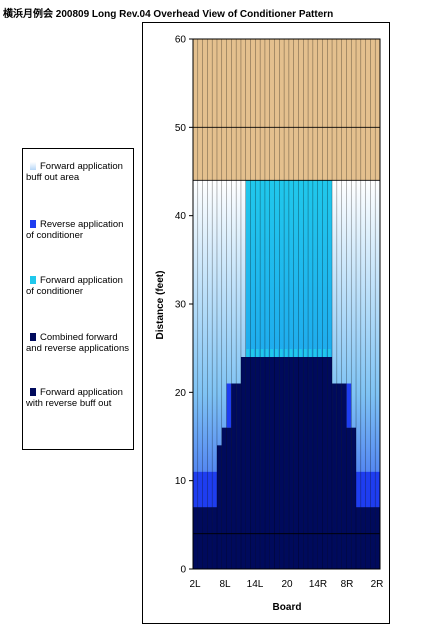 The height and width of the screenshot is (640, 423). Describe the element at coordinates (33, 392) in the screenshot. I see `legend-swatch-forward-reverse-buff` at that location.